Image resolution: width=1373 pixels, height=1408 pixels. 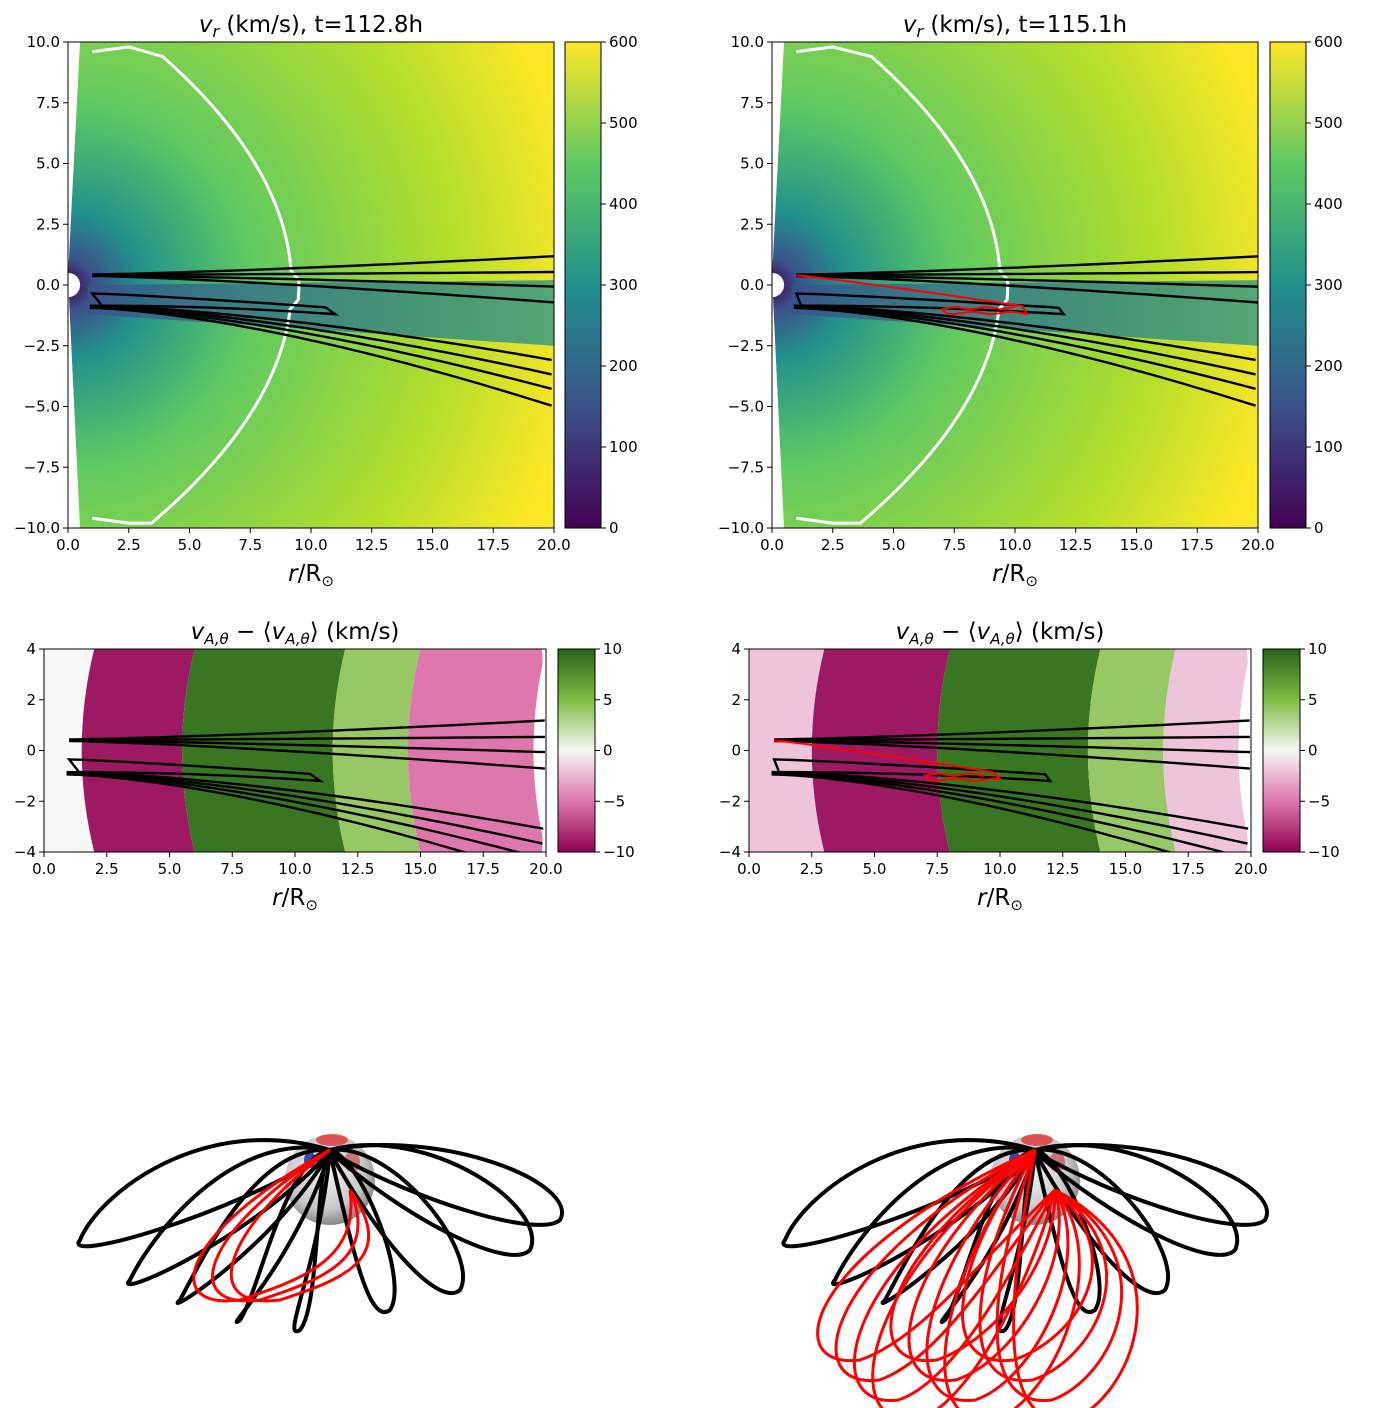 I want to click on x-tick-label: 2.5, so click(x=833, y=545).